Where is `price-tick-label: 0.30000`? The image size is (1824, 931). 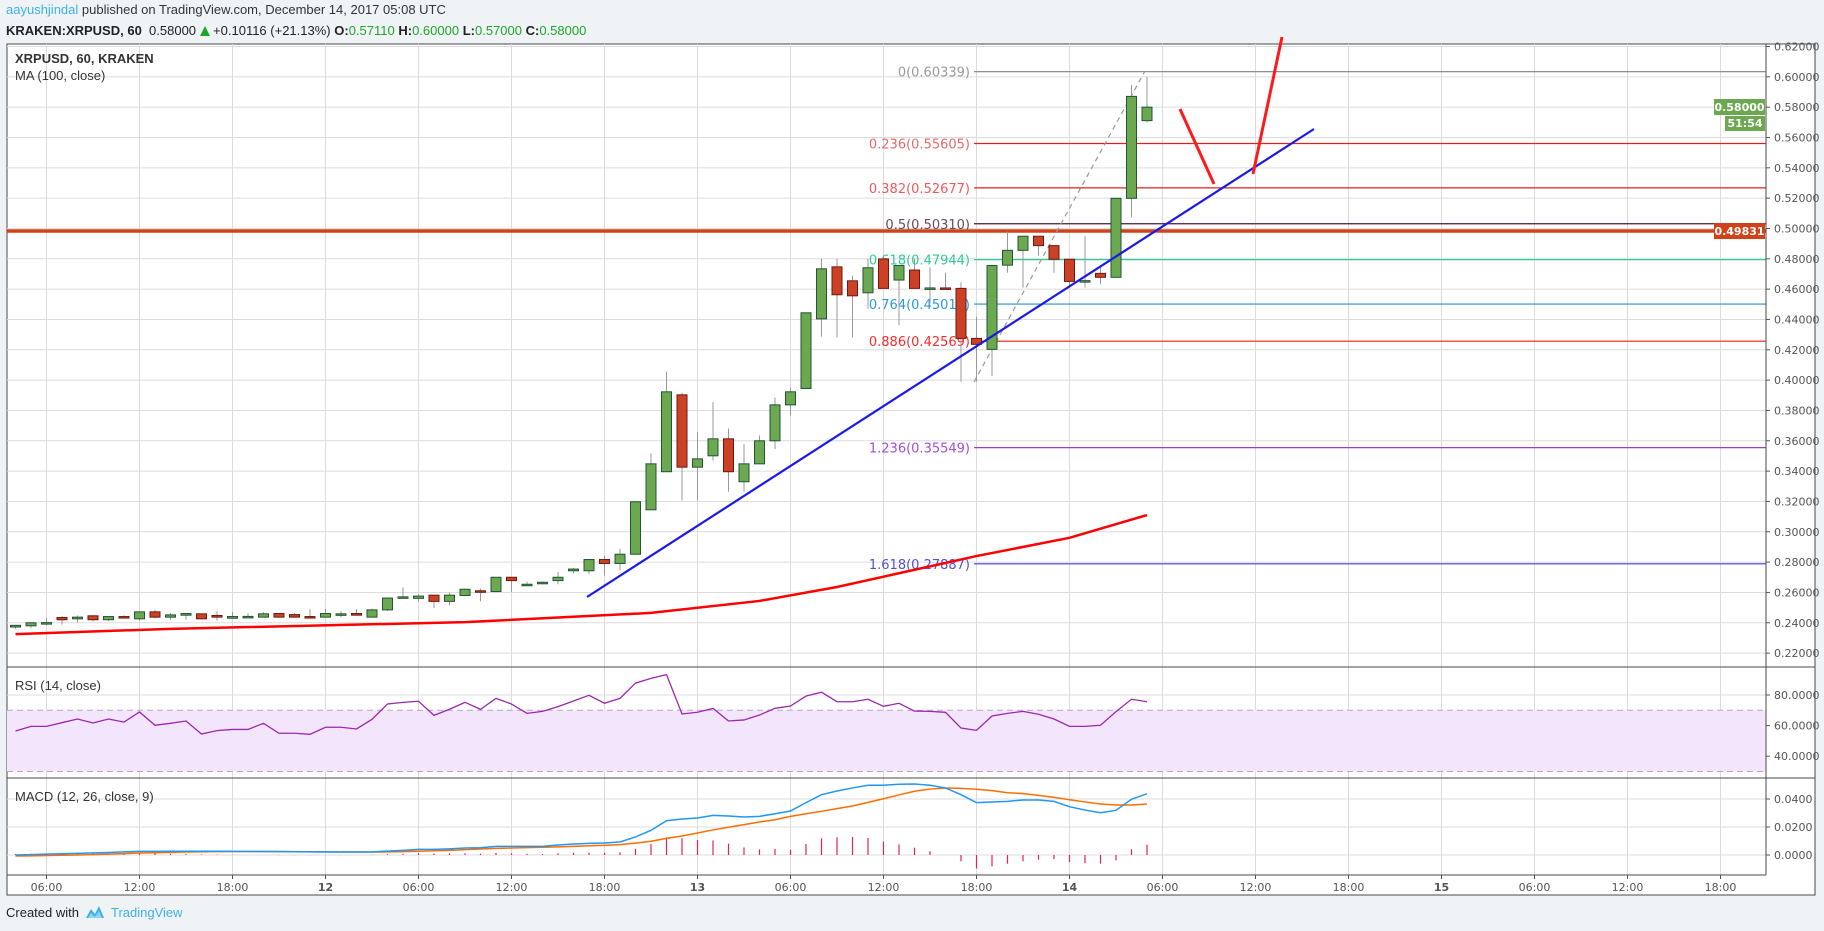 price-tick-label: 0.30000 is located at coordinates (1797, 532).